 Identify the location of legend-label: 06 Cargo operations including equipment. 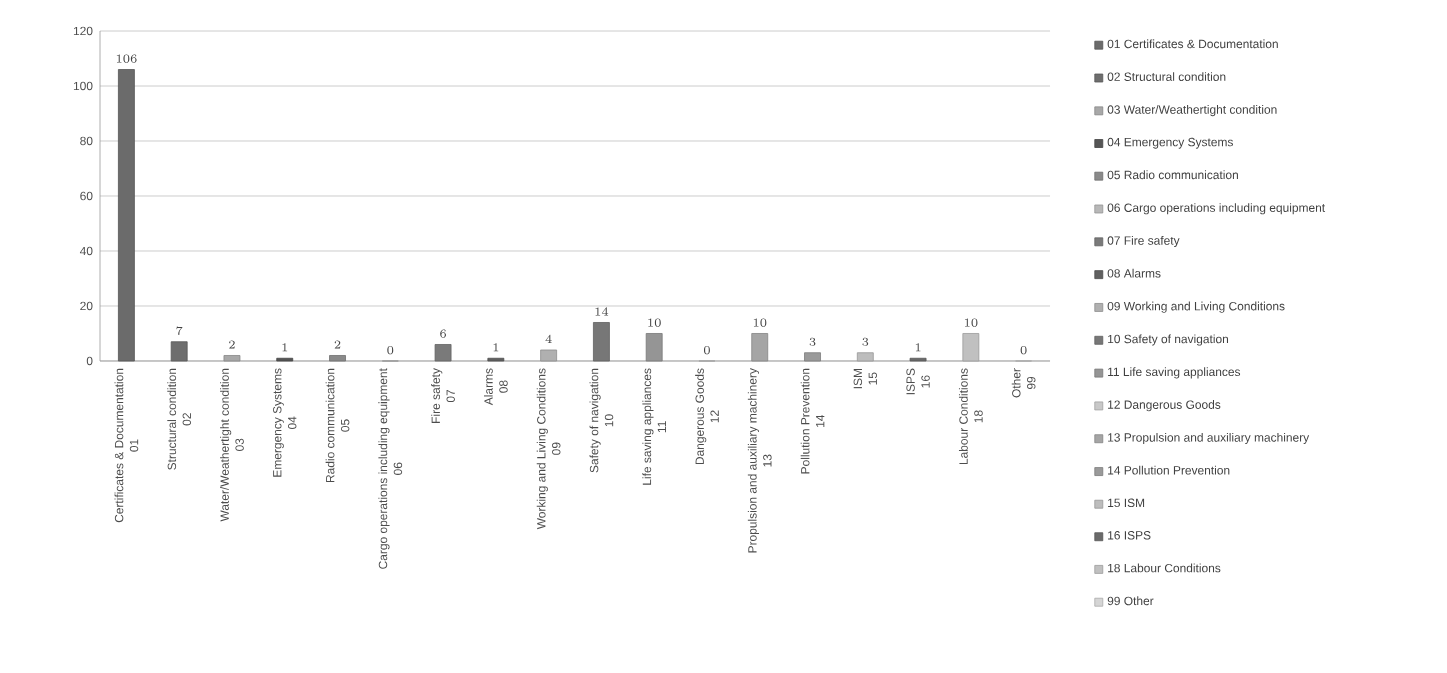
(1216, 209).